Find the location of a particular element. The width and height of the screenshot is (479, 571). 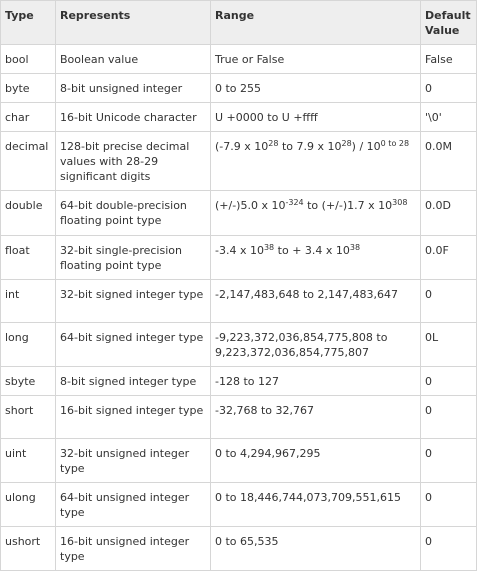

represents-cell: 64-bit signed integer type is located at coordinates (133, 344).